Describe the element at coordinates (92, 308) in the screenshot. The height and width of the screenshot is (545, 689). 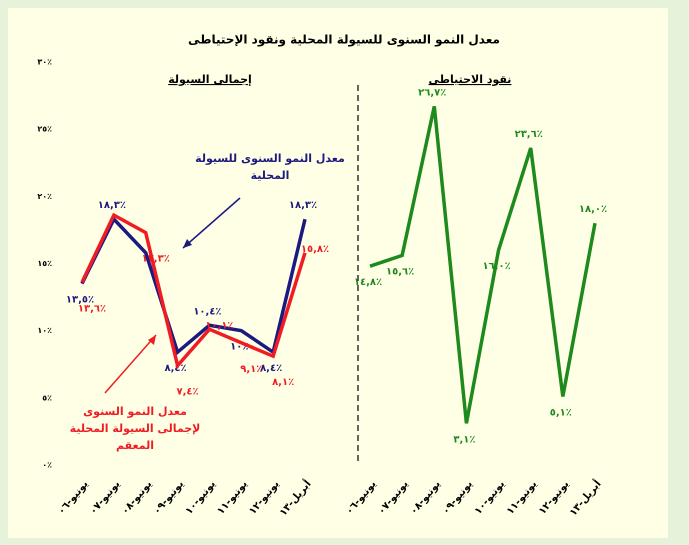
I see `data-label: ١٣,٦٪` at that location.